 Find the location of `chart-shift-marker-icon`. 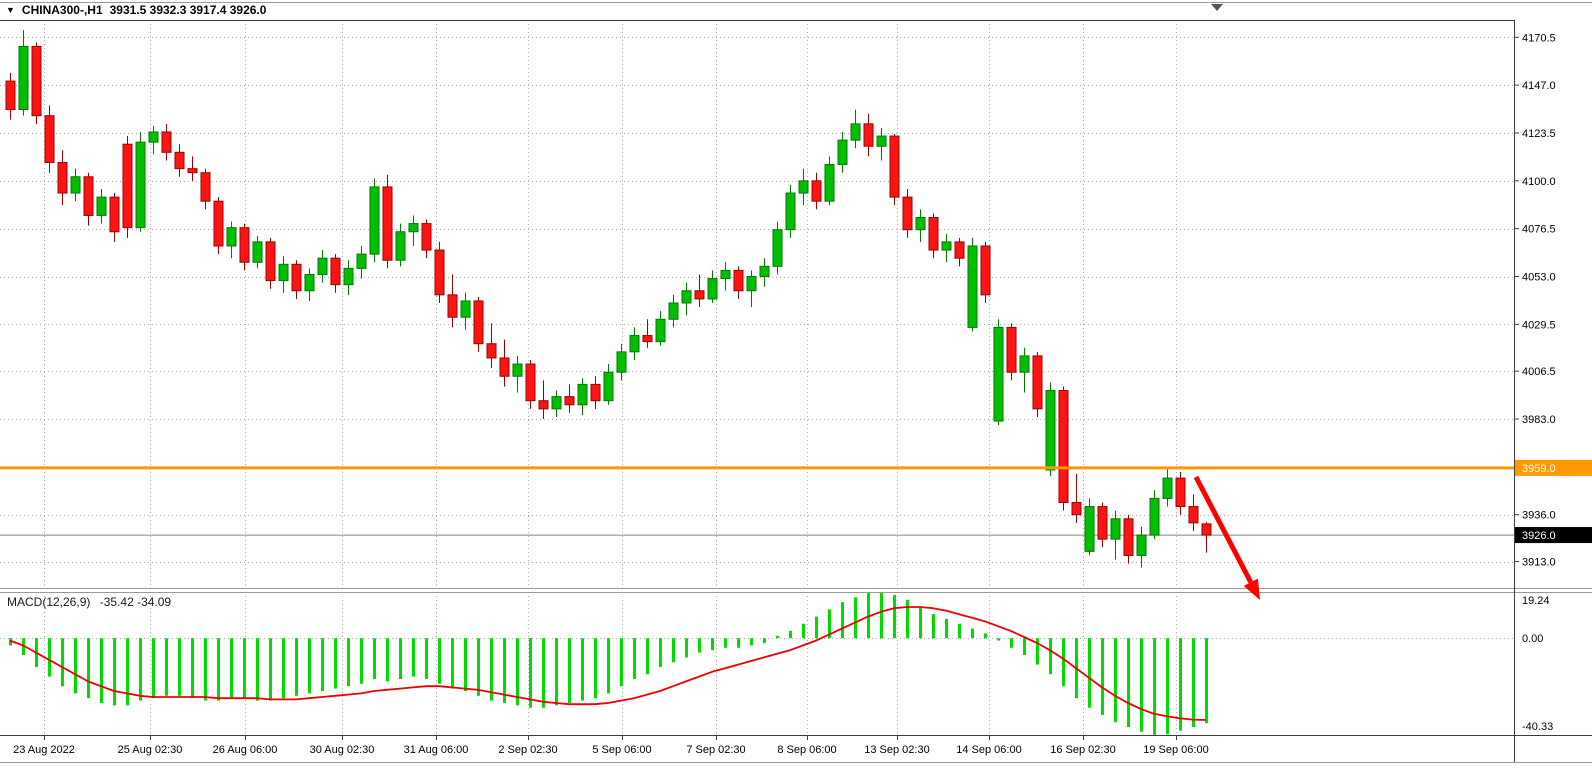

chart-shift-marker-icon is located at coordinates (1217, 7).